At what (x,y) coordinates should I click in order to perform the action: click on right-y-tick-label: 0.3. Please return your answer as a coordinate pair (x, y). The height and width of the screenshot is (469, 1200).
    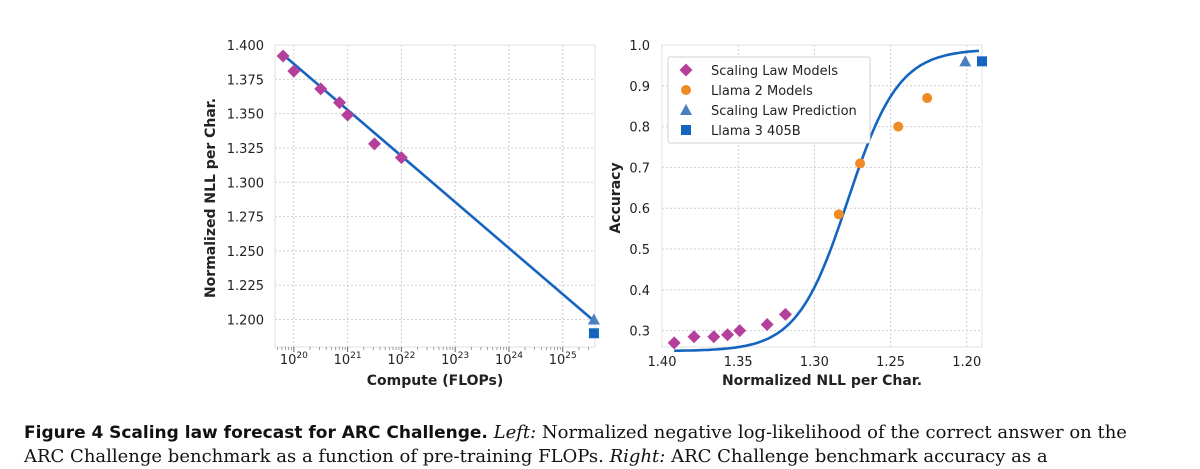
    Looking at the image, I should click on (639, 332).